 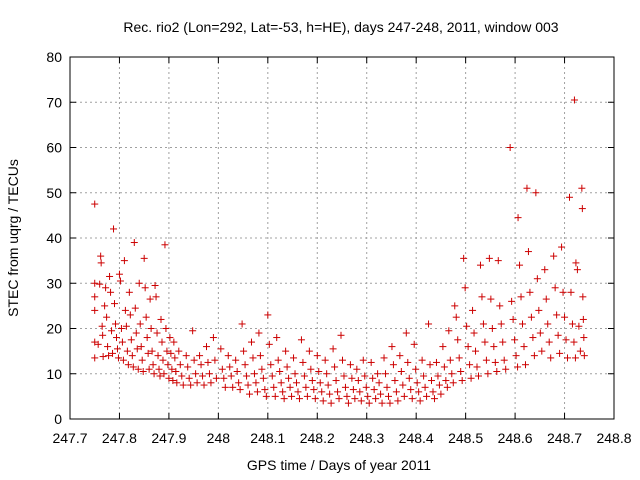 What do you see at coordinates (58, 419) in the screenshot?
I see `y-tick-label: 0` at bounding box center [58, 419].